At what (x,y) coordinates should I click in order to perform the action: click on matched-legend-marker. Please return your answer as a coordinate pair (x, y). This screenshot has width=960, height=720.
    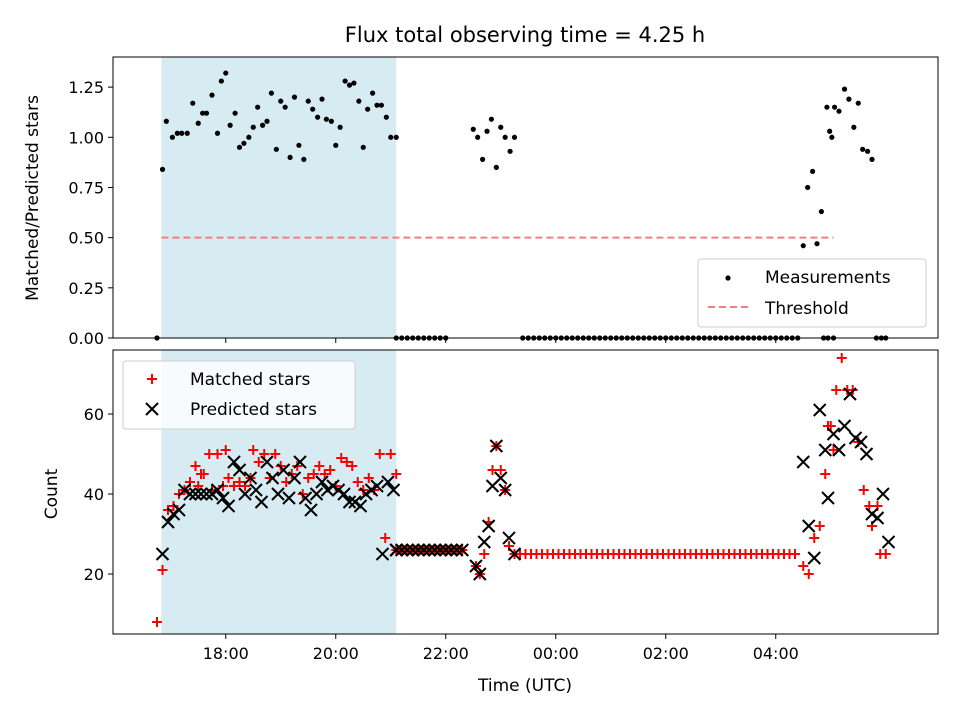
    Looking at the image, I should click on (152, 379).